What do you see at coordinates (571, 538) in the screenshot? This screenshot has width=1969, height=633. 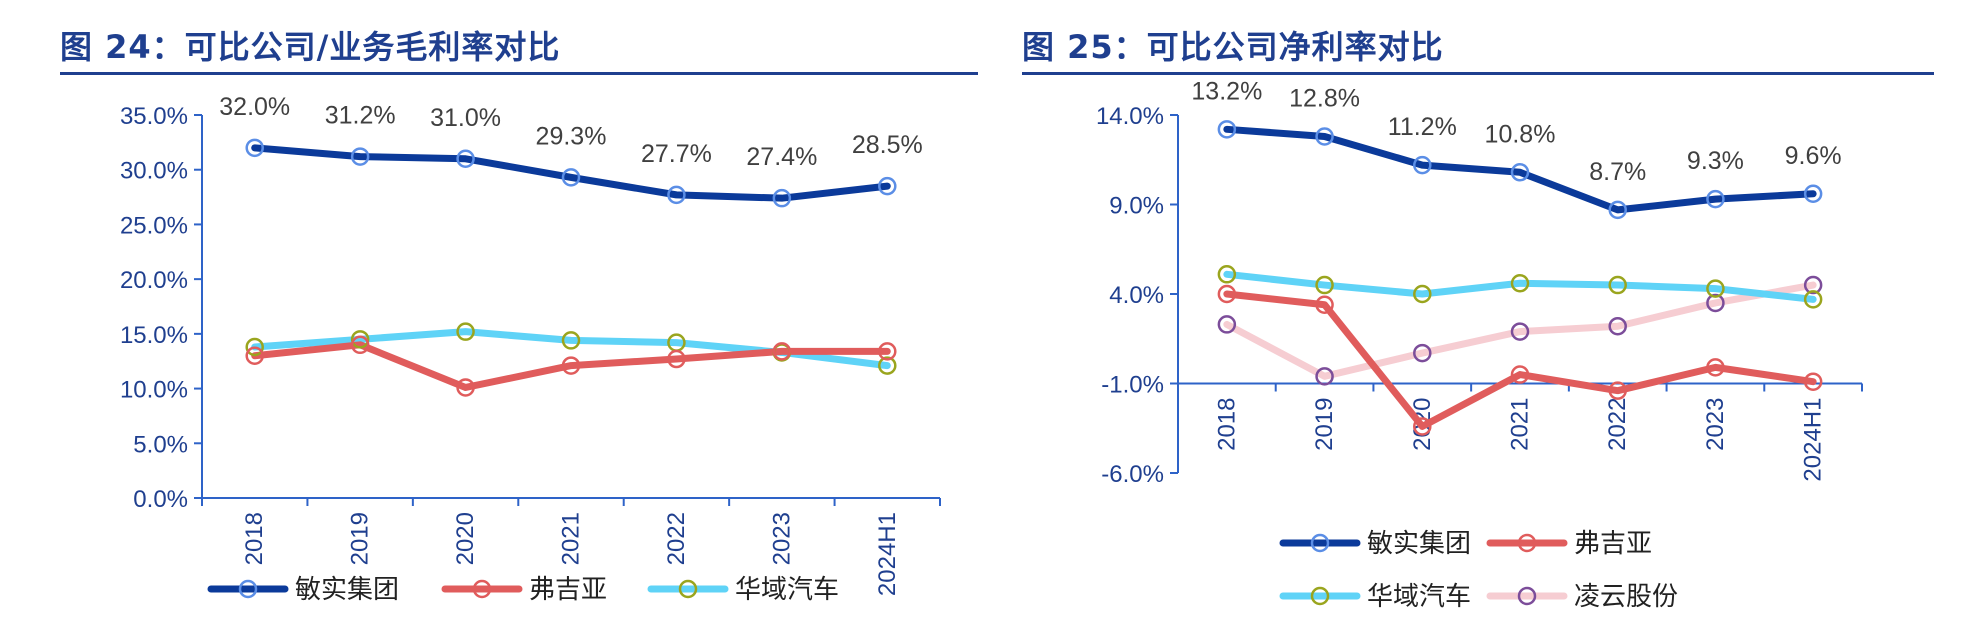 I see `left-x-tick-label: 2021` at bounding box center [571, 538].